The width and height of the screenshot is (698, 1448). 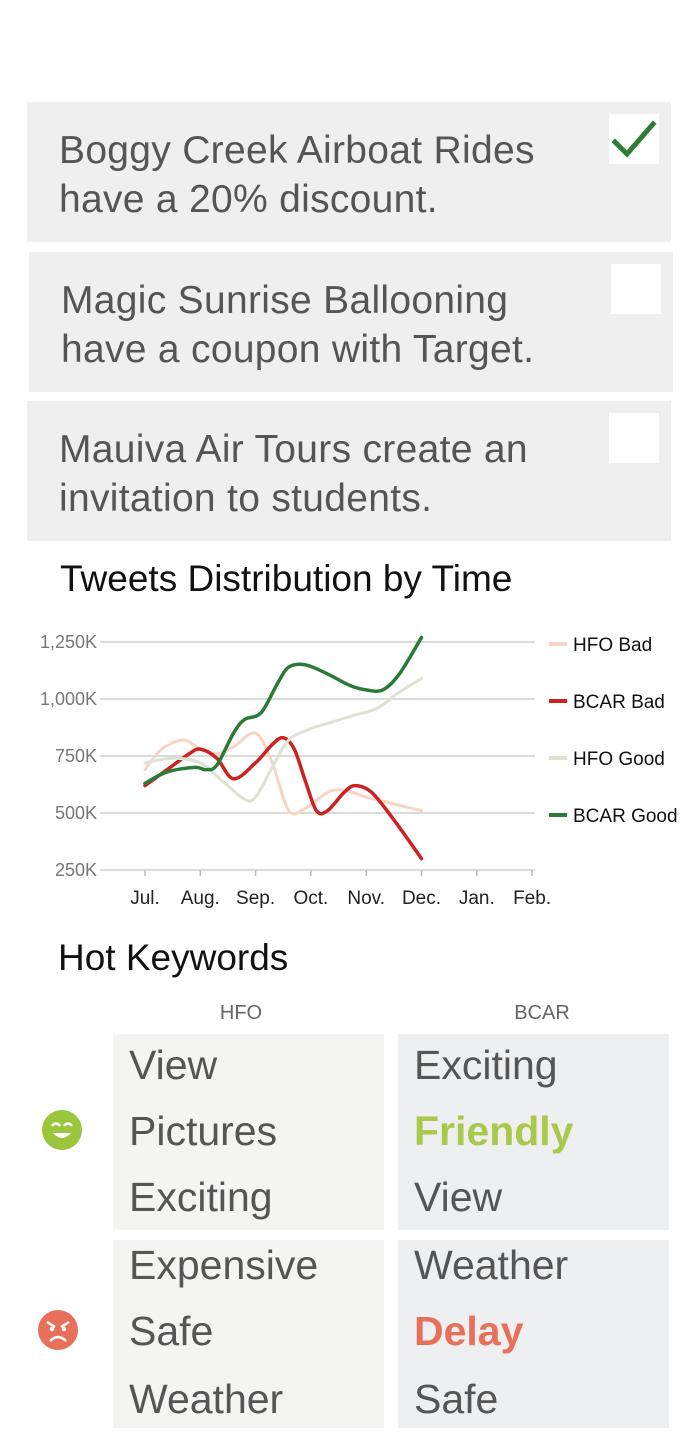 What do you see at coordinates (76, 870) in the screenshot?
I see `y-tick-label: 250K` at bounding box center [76, 870].